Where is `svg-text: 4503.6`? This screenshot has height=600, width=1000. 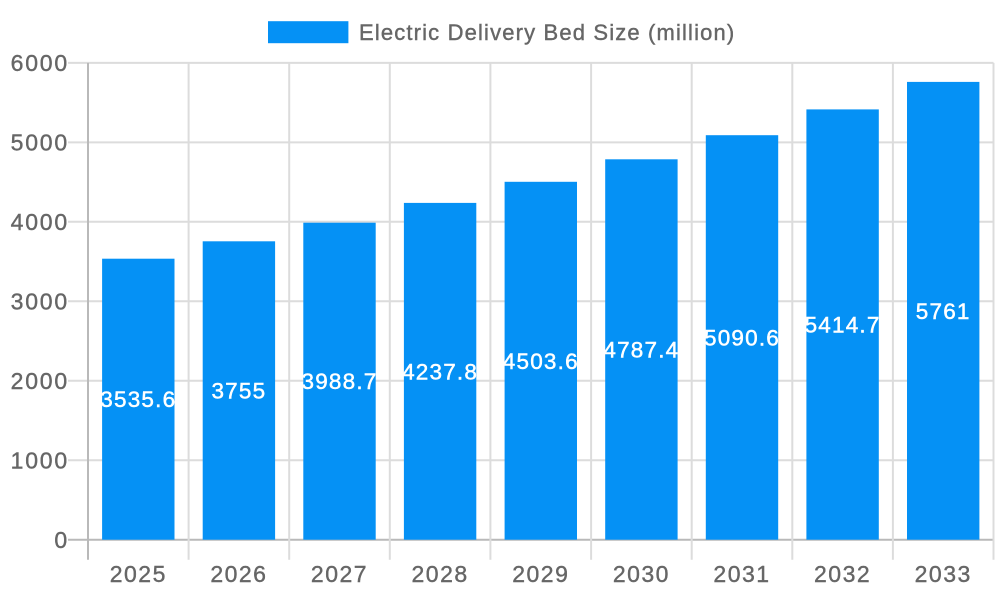
svg-text: 4503.6 is located at coordinates (541, 361).